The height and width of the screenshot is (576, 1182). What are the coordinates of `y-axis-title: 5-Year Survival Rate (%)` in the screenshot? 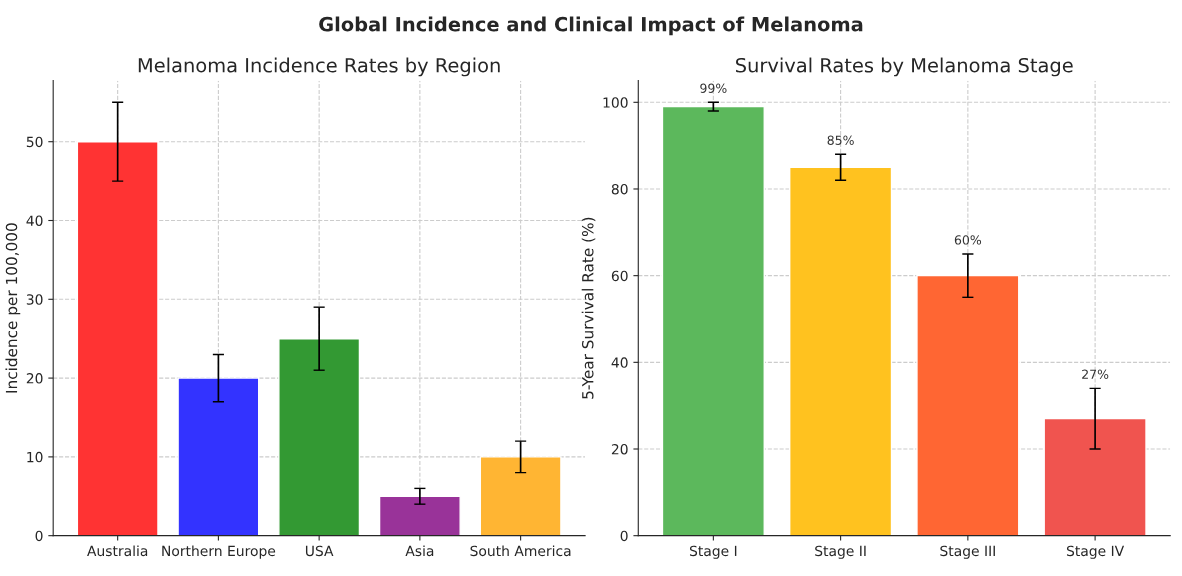 It's located at (588, 308).